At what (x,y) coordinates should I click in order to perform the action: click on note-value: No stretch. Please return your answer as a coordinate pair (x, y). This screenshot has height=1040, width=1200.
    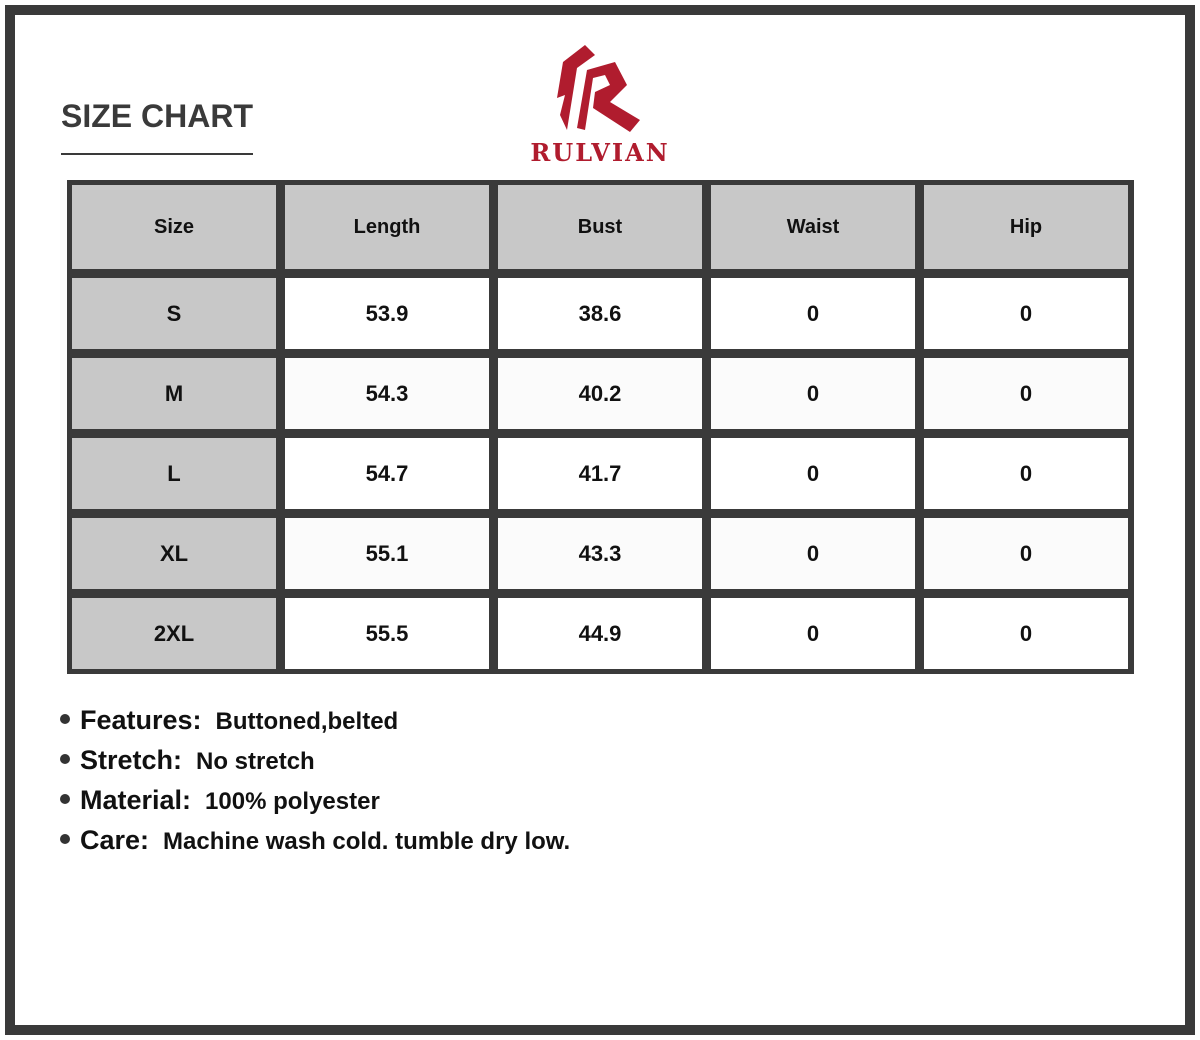
    Looking at the image, I should click on (255, 761).